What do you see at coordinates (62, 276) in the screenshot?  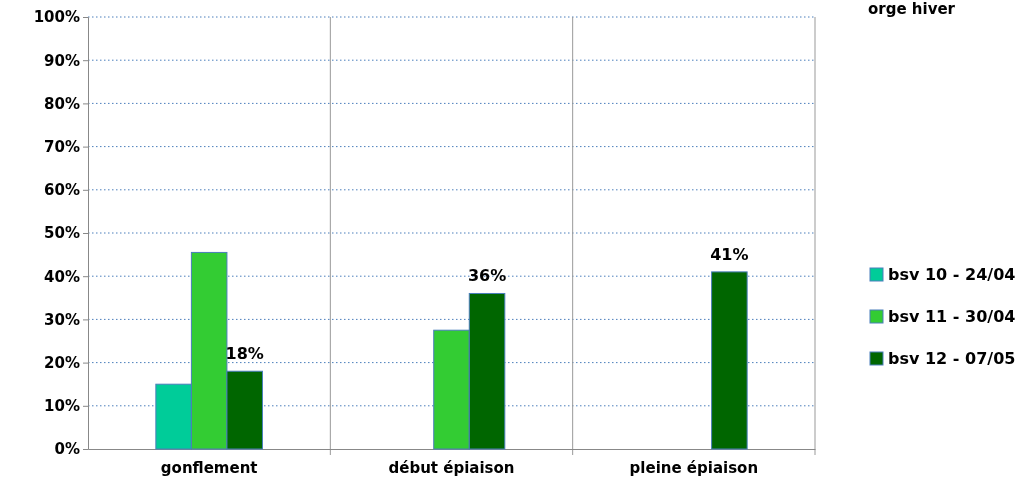 I see `y-tick-label: 40%` at bounding box center [62, 276].